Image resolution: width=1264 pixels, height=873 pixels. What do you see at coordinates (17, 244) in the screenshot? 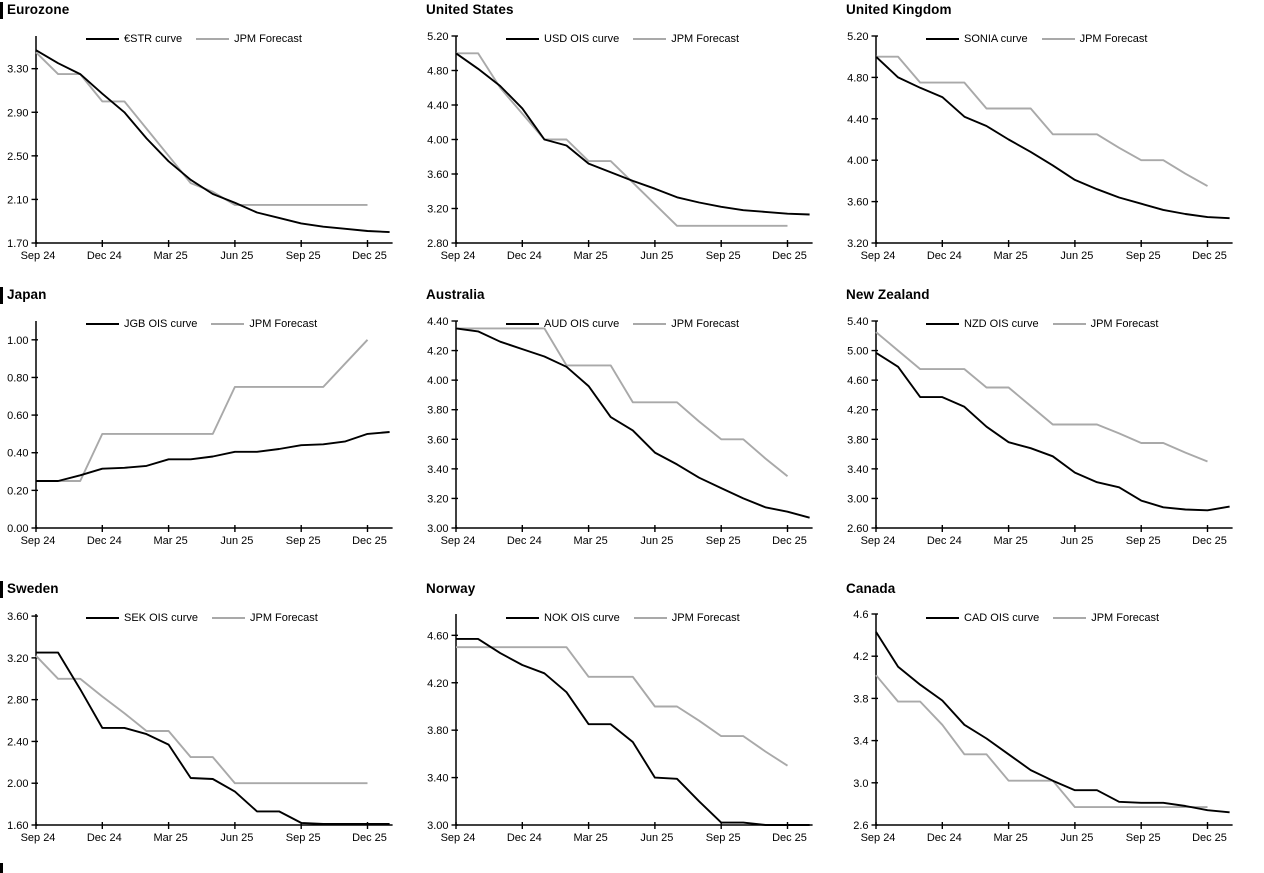
I see `y-tick-label: 1.70` at bounding box center [17, 244].